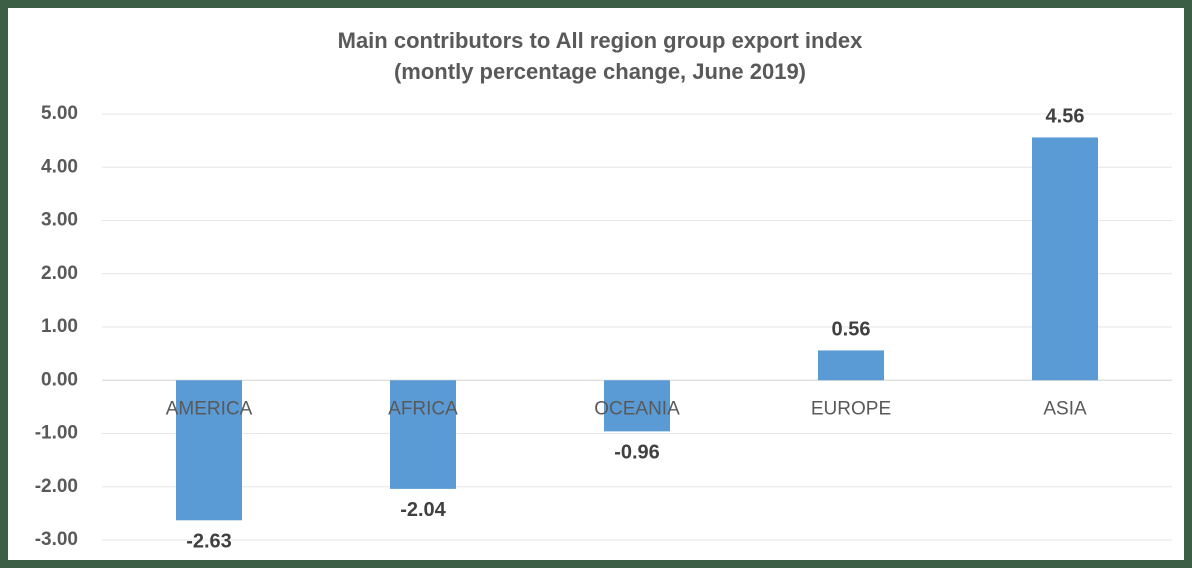  I want to click on data-label: -2.04, so click(423, 510).